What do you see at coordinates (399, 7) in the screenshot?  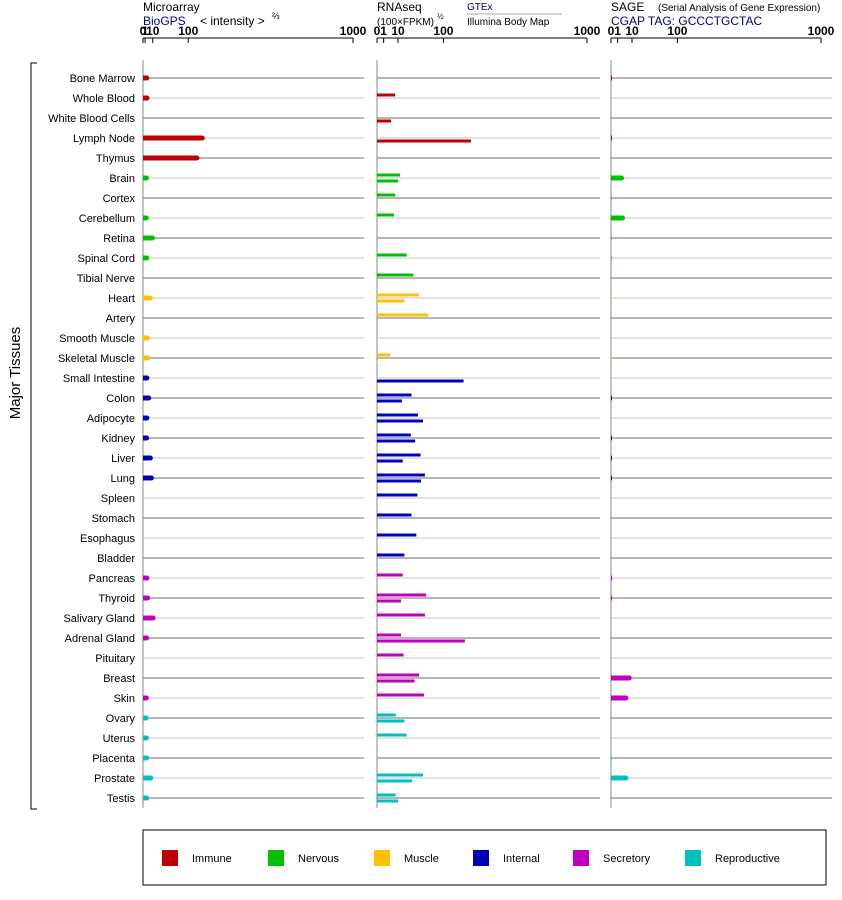 I see `rnaseq-title: RNAseq` at bounding box center [399, 7].